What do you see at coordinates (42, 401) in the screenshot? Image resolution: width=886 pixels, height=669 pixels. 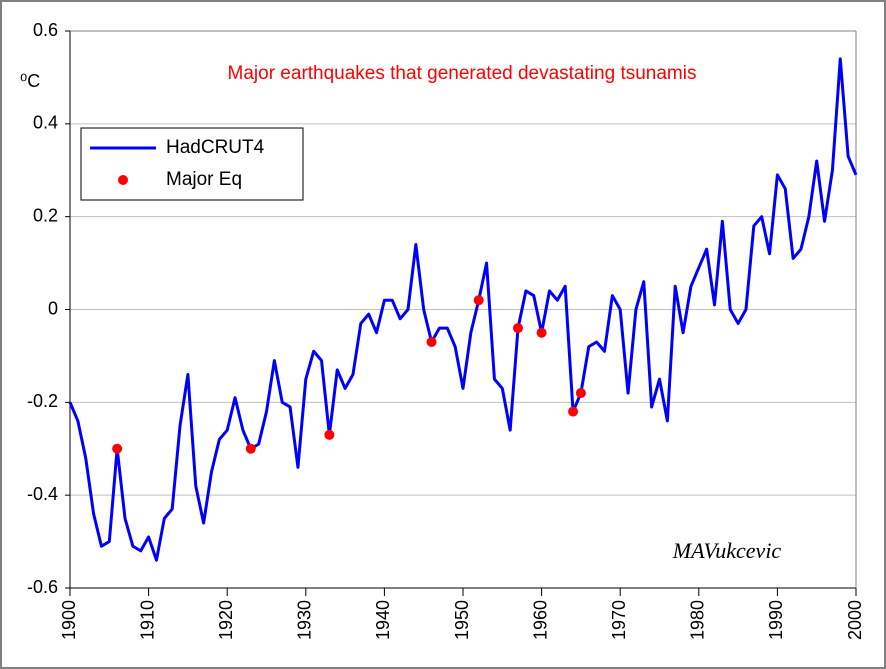 I see `y-tick-label: -0.2` at bounding box center [42, 401].